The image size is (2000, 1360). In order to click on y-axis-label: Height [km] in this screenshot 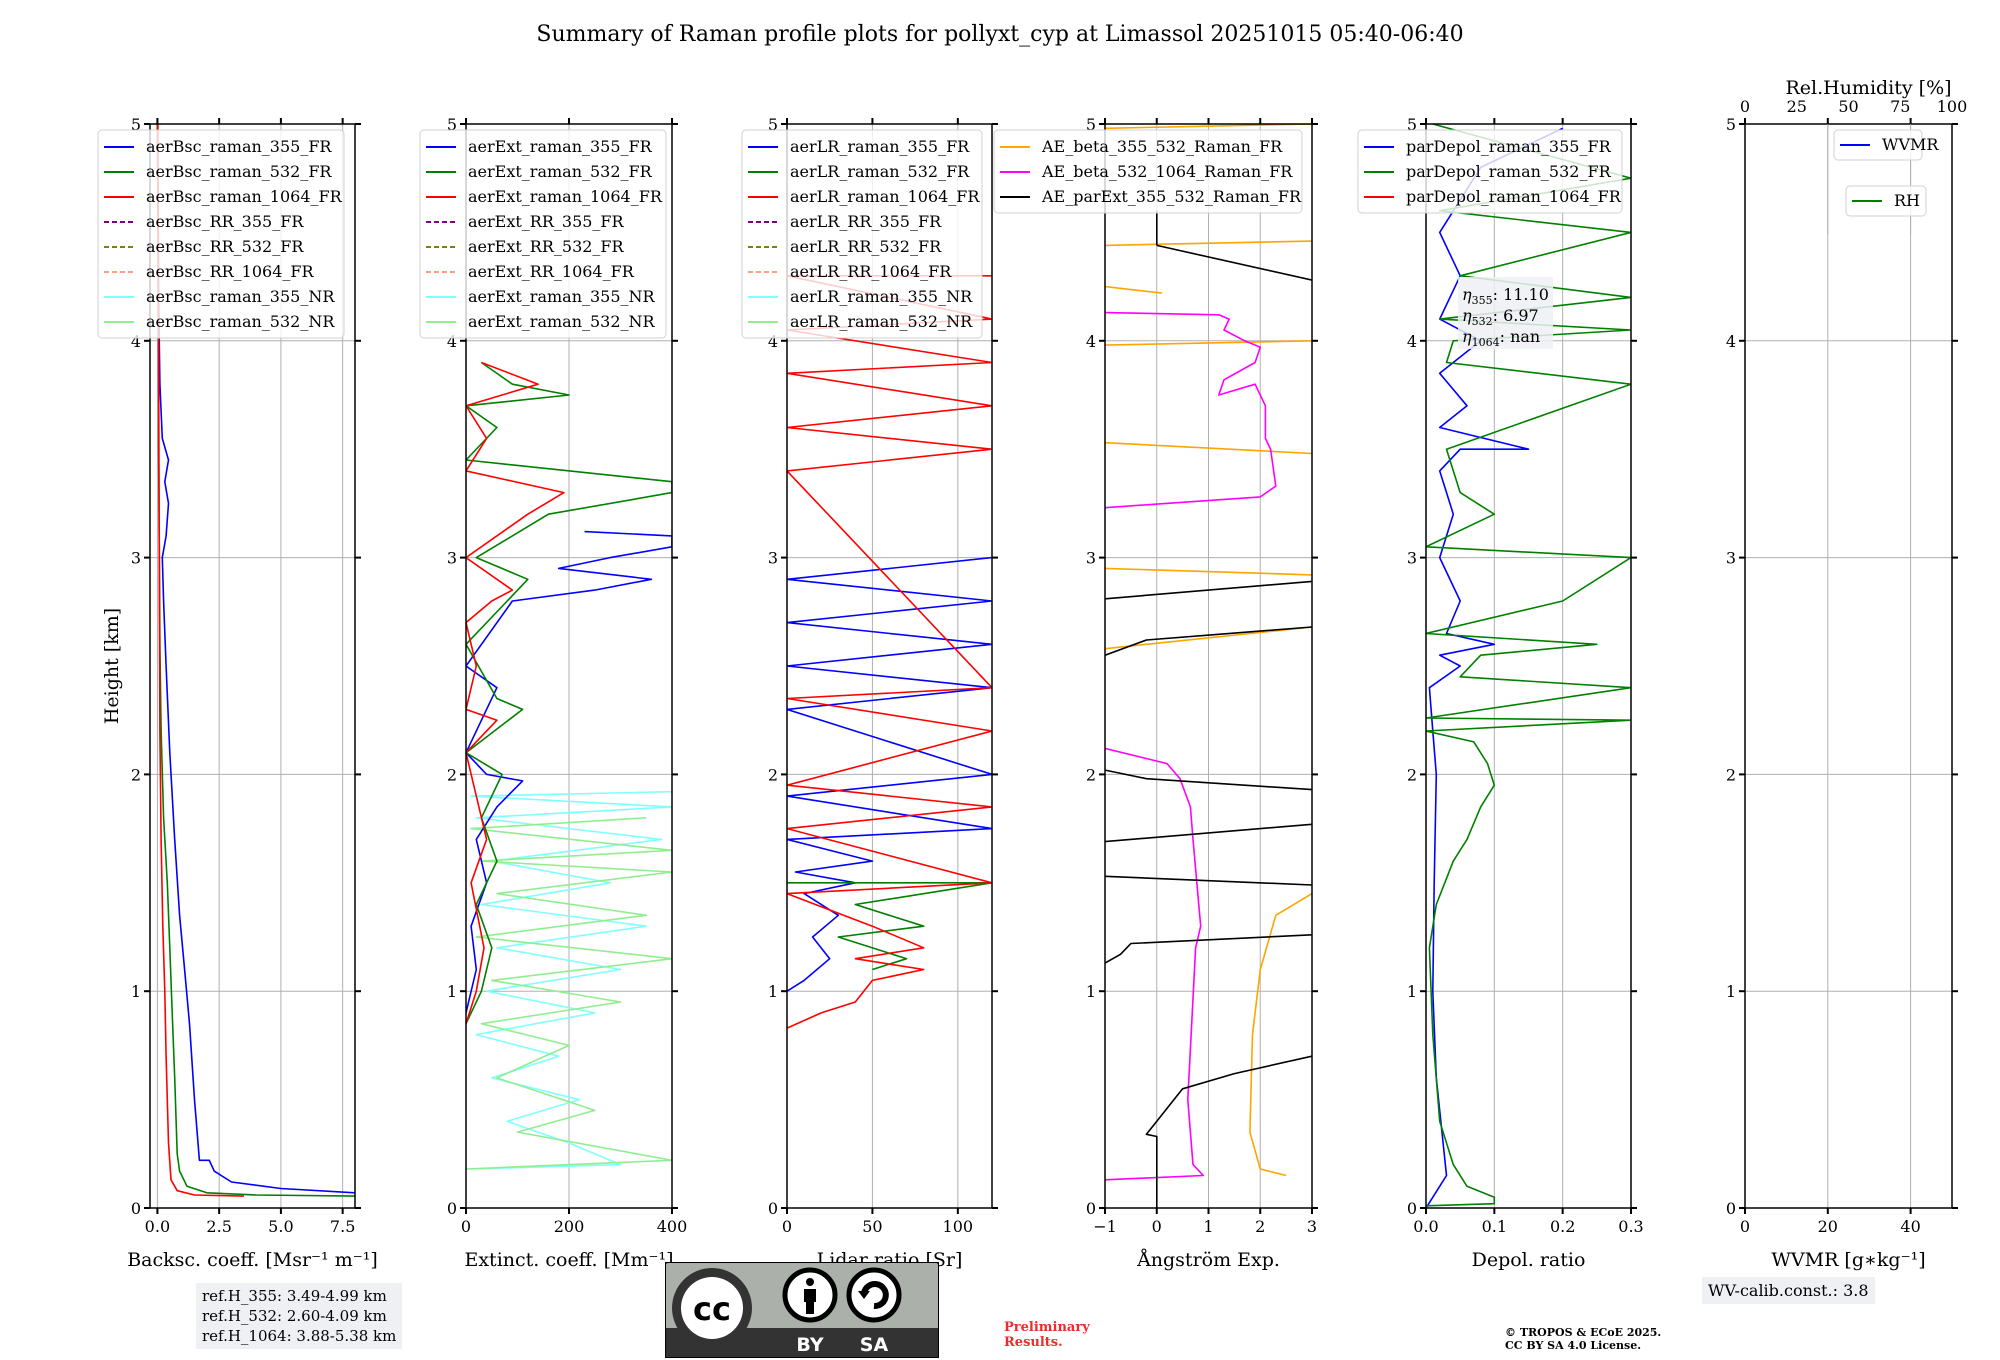, I will do `click(112, 666)`.